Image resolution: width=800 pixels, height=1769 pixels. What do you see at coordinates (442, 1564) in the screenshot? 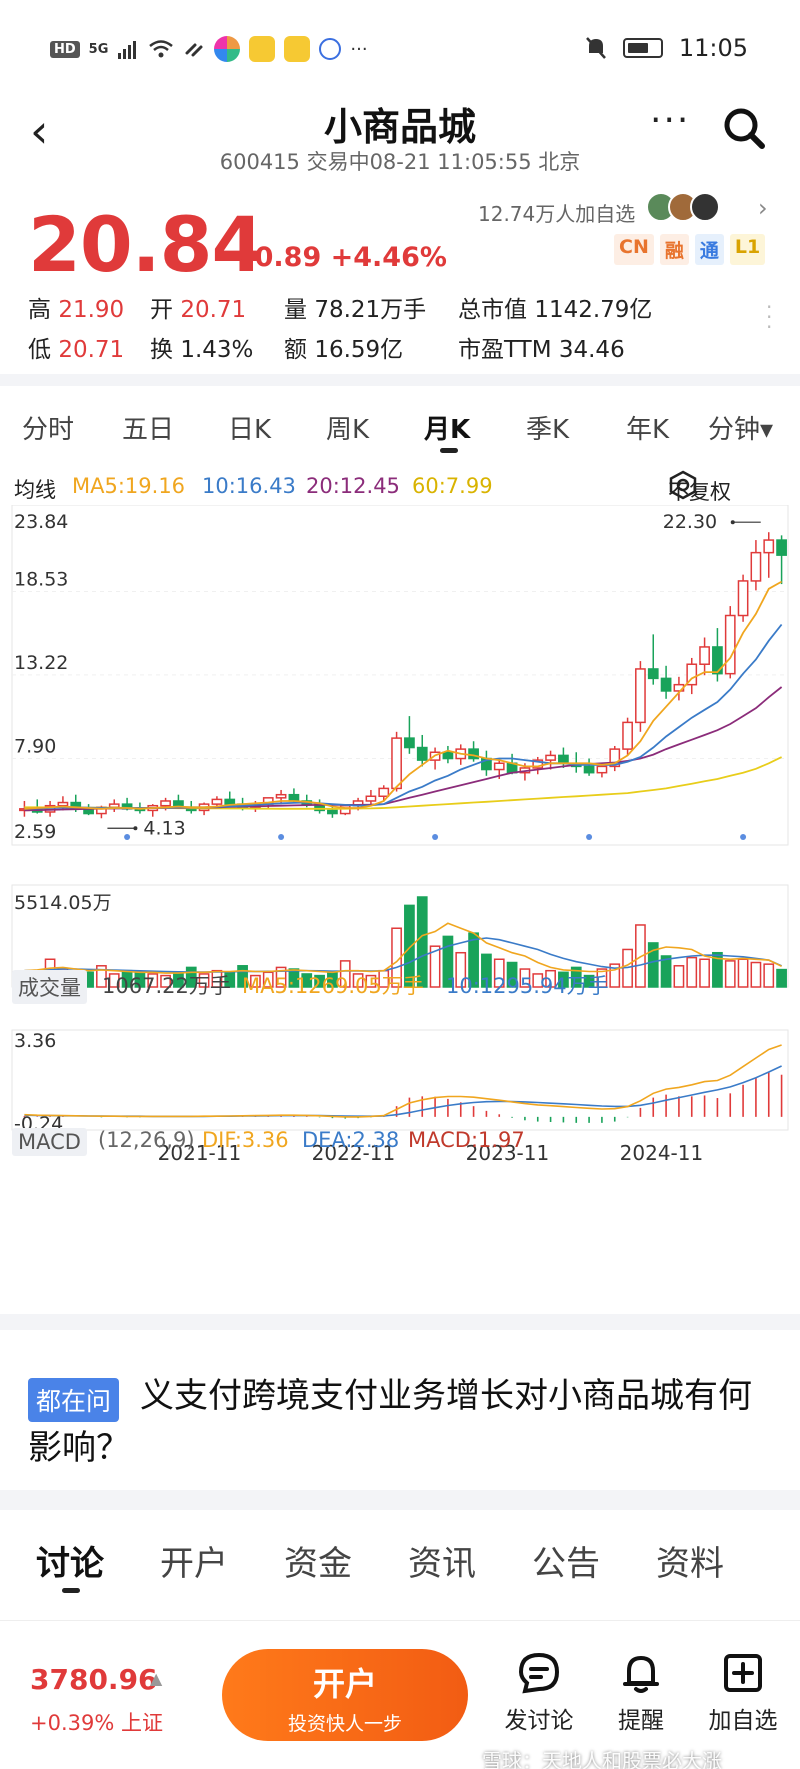
I see `tab-news: 资讯` at bounding box center [442, 1564].